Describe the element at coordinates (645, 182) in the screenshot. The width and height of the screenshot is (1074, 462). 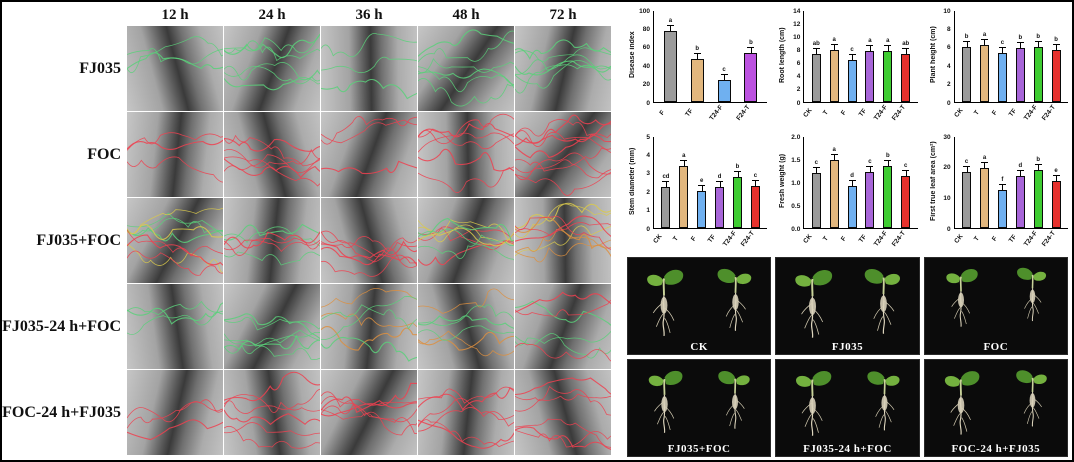
I see `y-axis-ticks: 0 1 2 3 4 5` at that location.